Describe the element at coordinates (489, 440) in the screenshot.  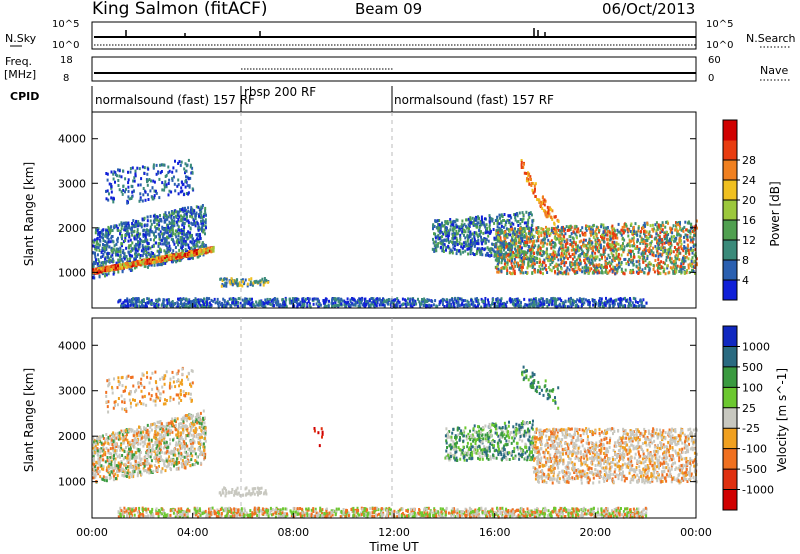
I see `velocity-echo-afternoon-green` at that location.